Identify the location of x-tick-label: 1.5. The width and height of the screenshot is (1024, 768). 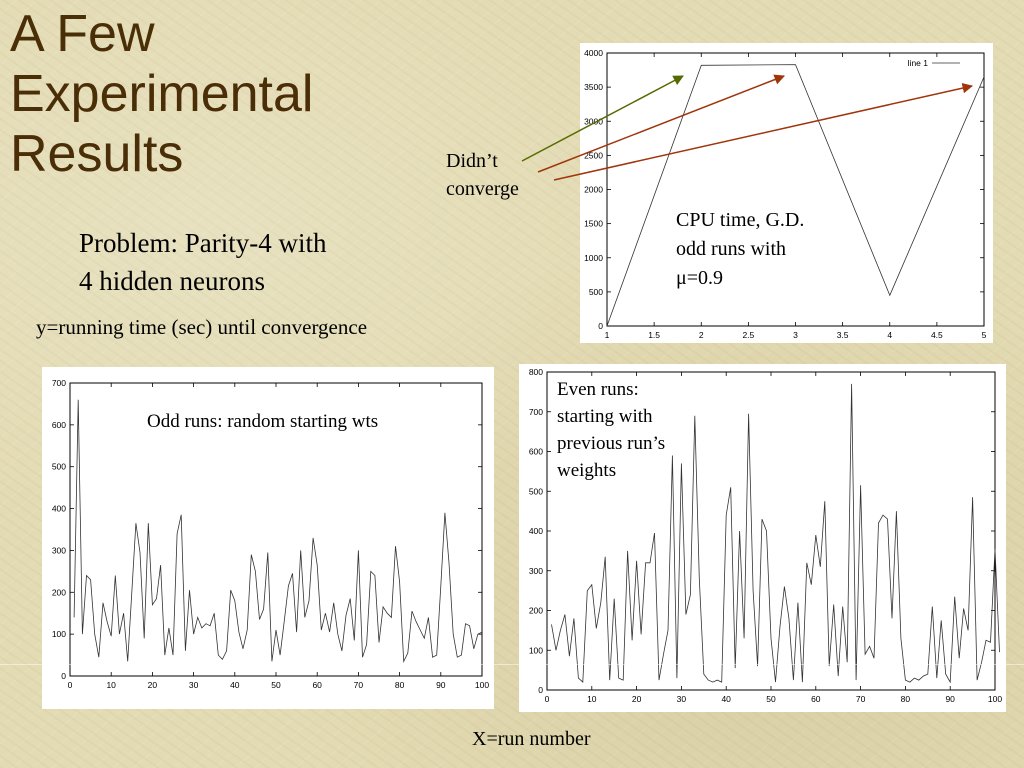
(654, 335).